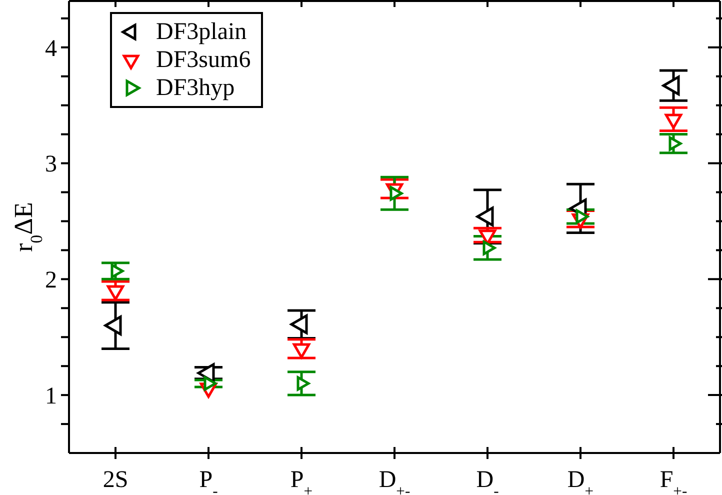 This screenshot has width=722, height=495. What do you see at coordinates (51, 281) in the screenshot?
I see `y-tick-label: 2` at bounding box center [51, 281].